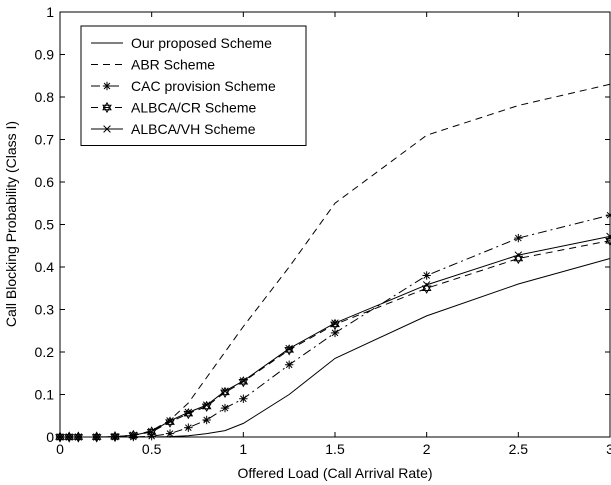 This screenshot has height=485, width=611. What do you see at coordinates (45, 352) in the screenshot?
I see `y-tick-label: 0.2` at bounding box center [45, 352].